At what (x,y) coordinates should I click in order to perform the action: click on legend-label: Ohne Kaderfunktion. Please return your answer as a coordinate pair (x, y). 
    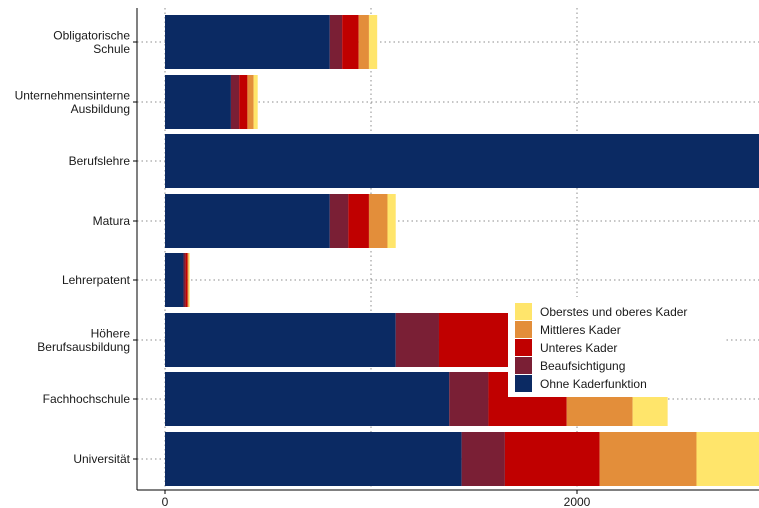
    Looking at the image, I should click on (593, 384).